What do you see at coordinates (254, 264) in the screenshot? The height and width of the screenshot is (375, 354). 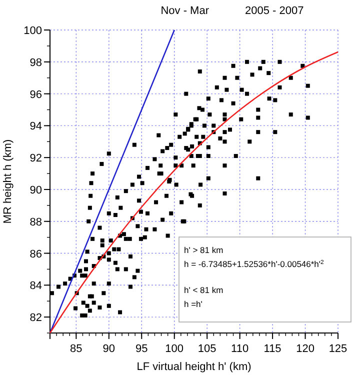 I see `annotation: h = -6.73485+1.52536*h'-0.00546*h'$^{2}$` at bounding box center [254, 264].